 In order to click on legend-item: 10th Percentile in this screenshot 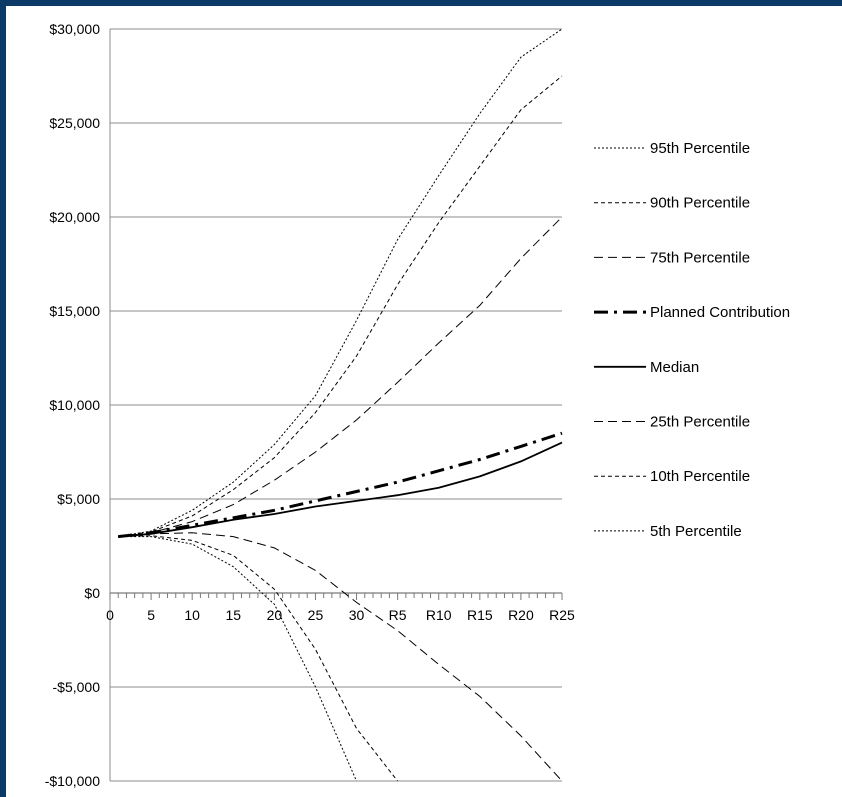, I will do `click(672, 476)`.